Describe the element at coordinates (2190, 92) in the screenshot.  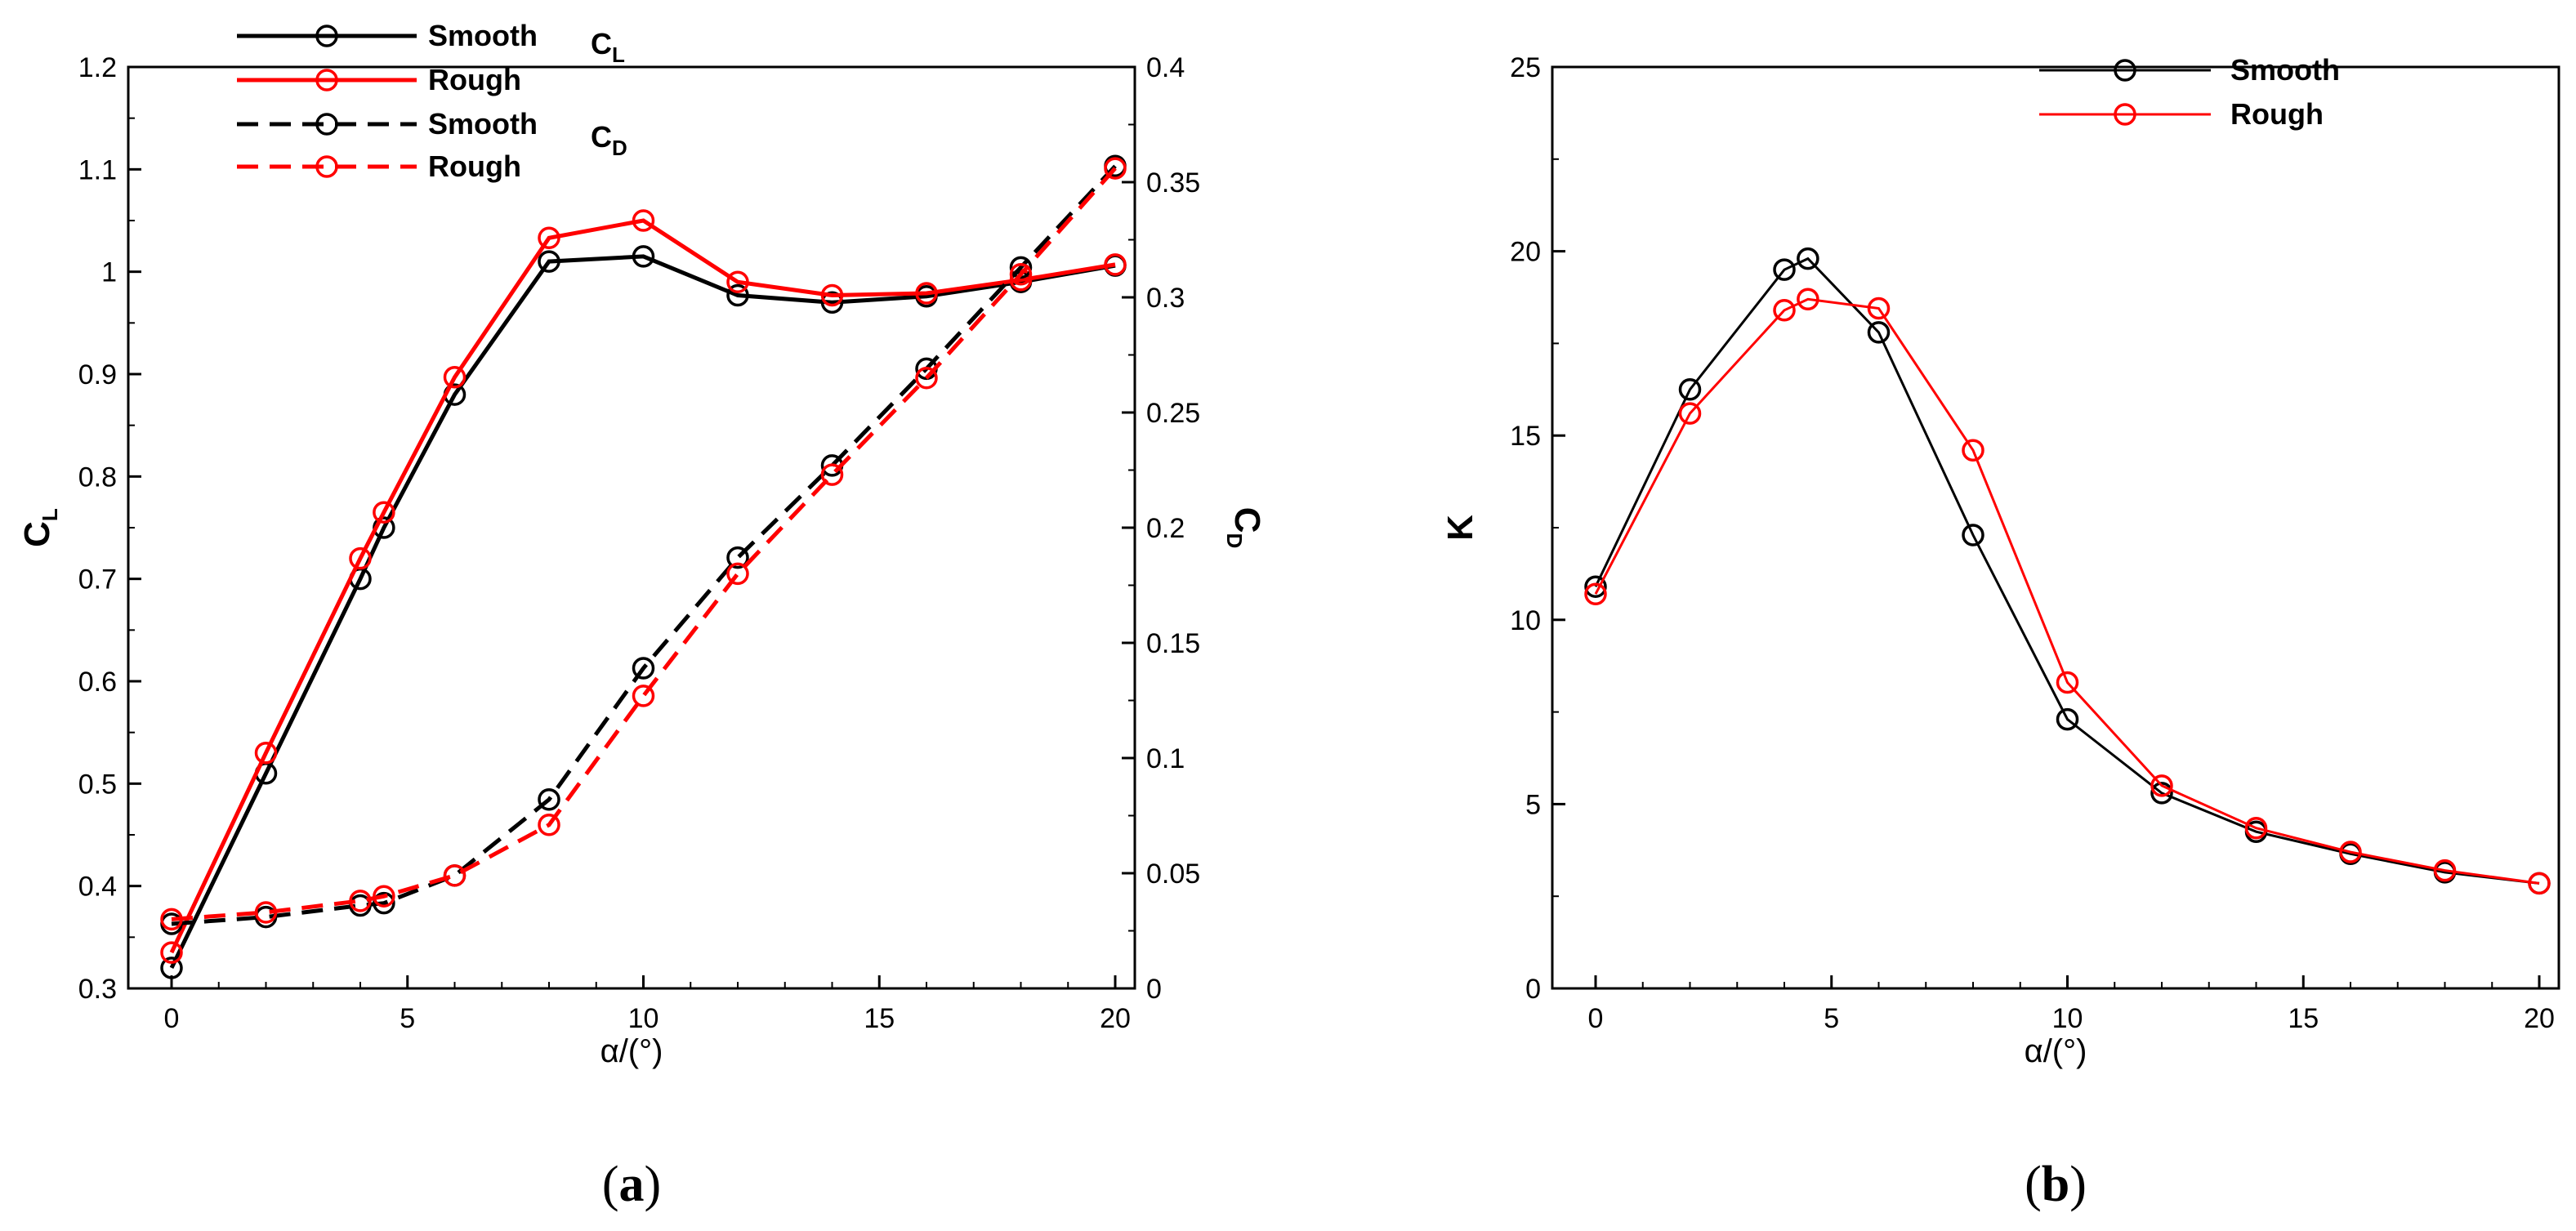
I see `panel-b-legend: Smooth Rough` at that location.